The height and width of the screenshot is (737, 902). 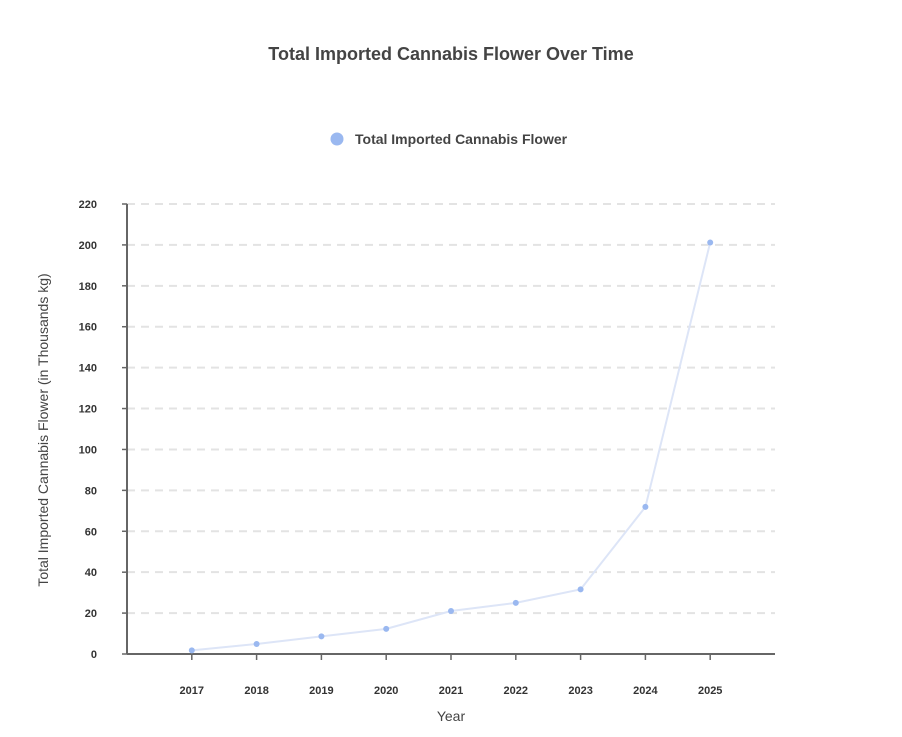 I want to click on x-tick-label: 2024, so click(x=645, y=691).